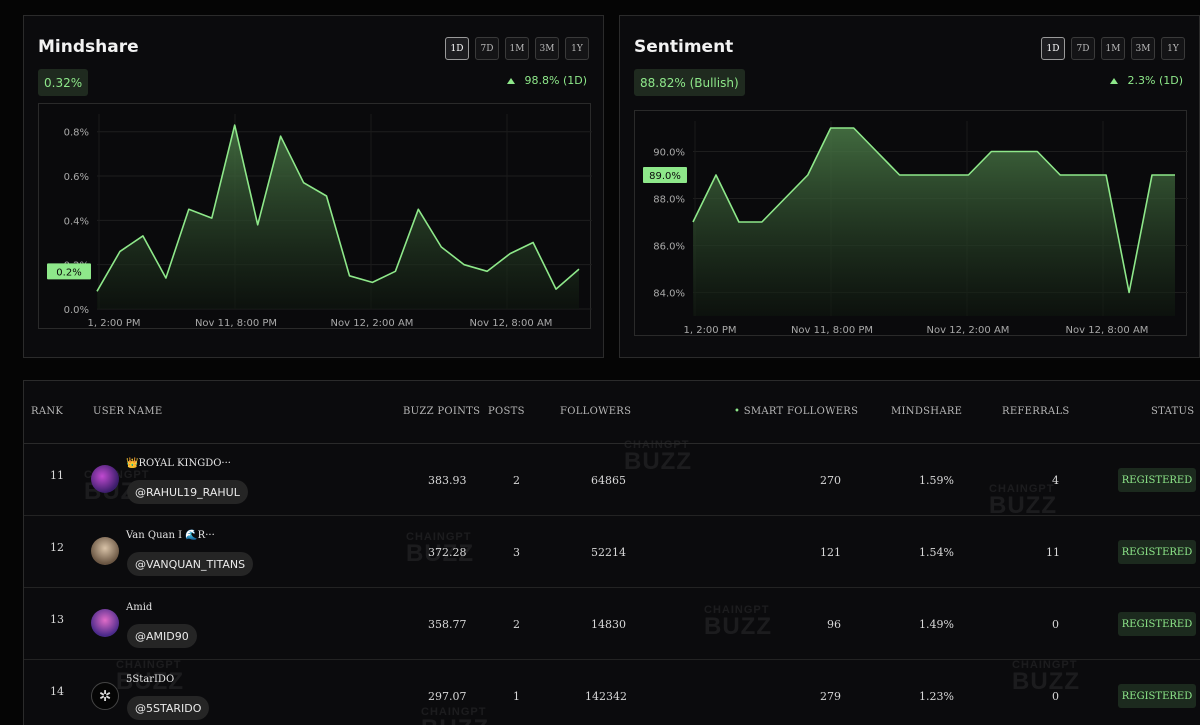  What do you see at coordinates (457, 48) in the screenshot?
I see `mindshare-range-1d: 1D` at bounding box center [457, 48].